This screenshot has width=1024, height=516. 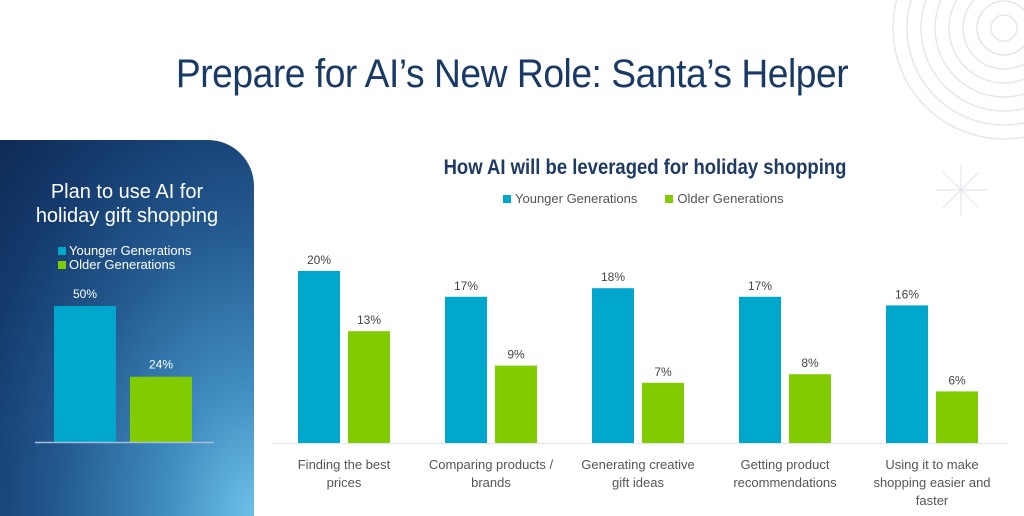 What do you see at coordinates (491, 482) in the screenshot?
I see `x-tick-label: brands` at bounding box center [491, 482].